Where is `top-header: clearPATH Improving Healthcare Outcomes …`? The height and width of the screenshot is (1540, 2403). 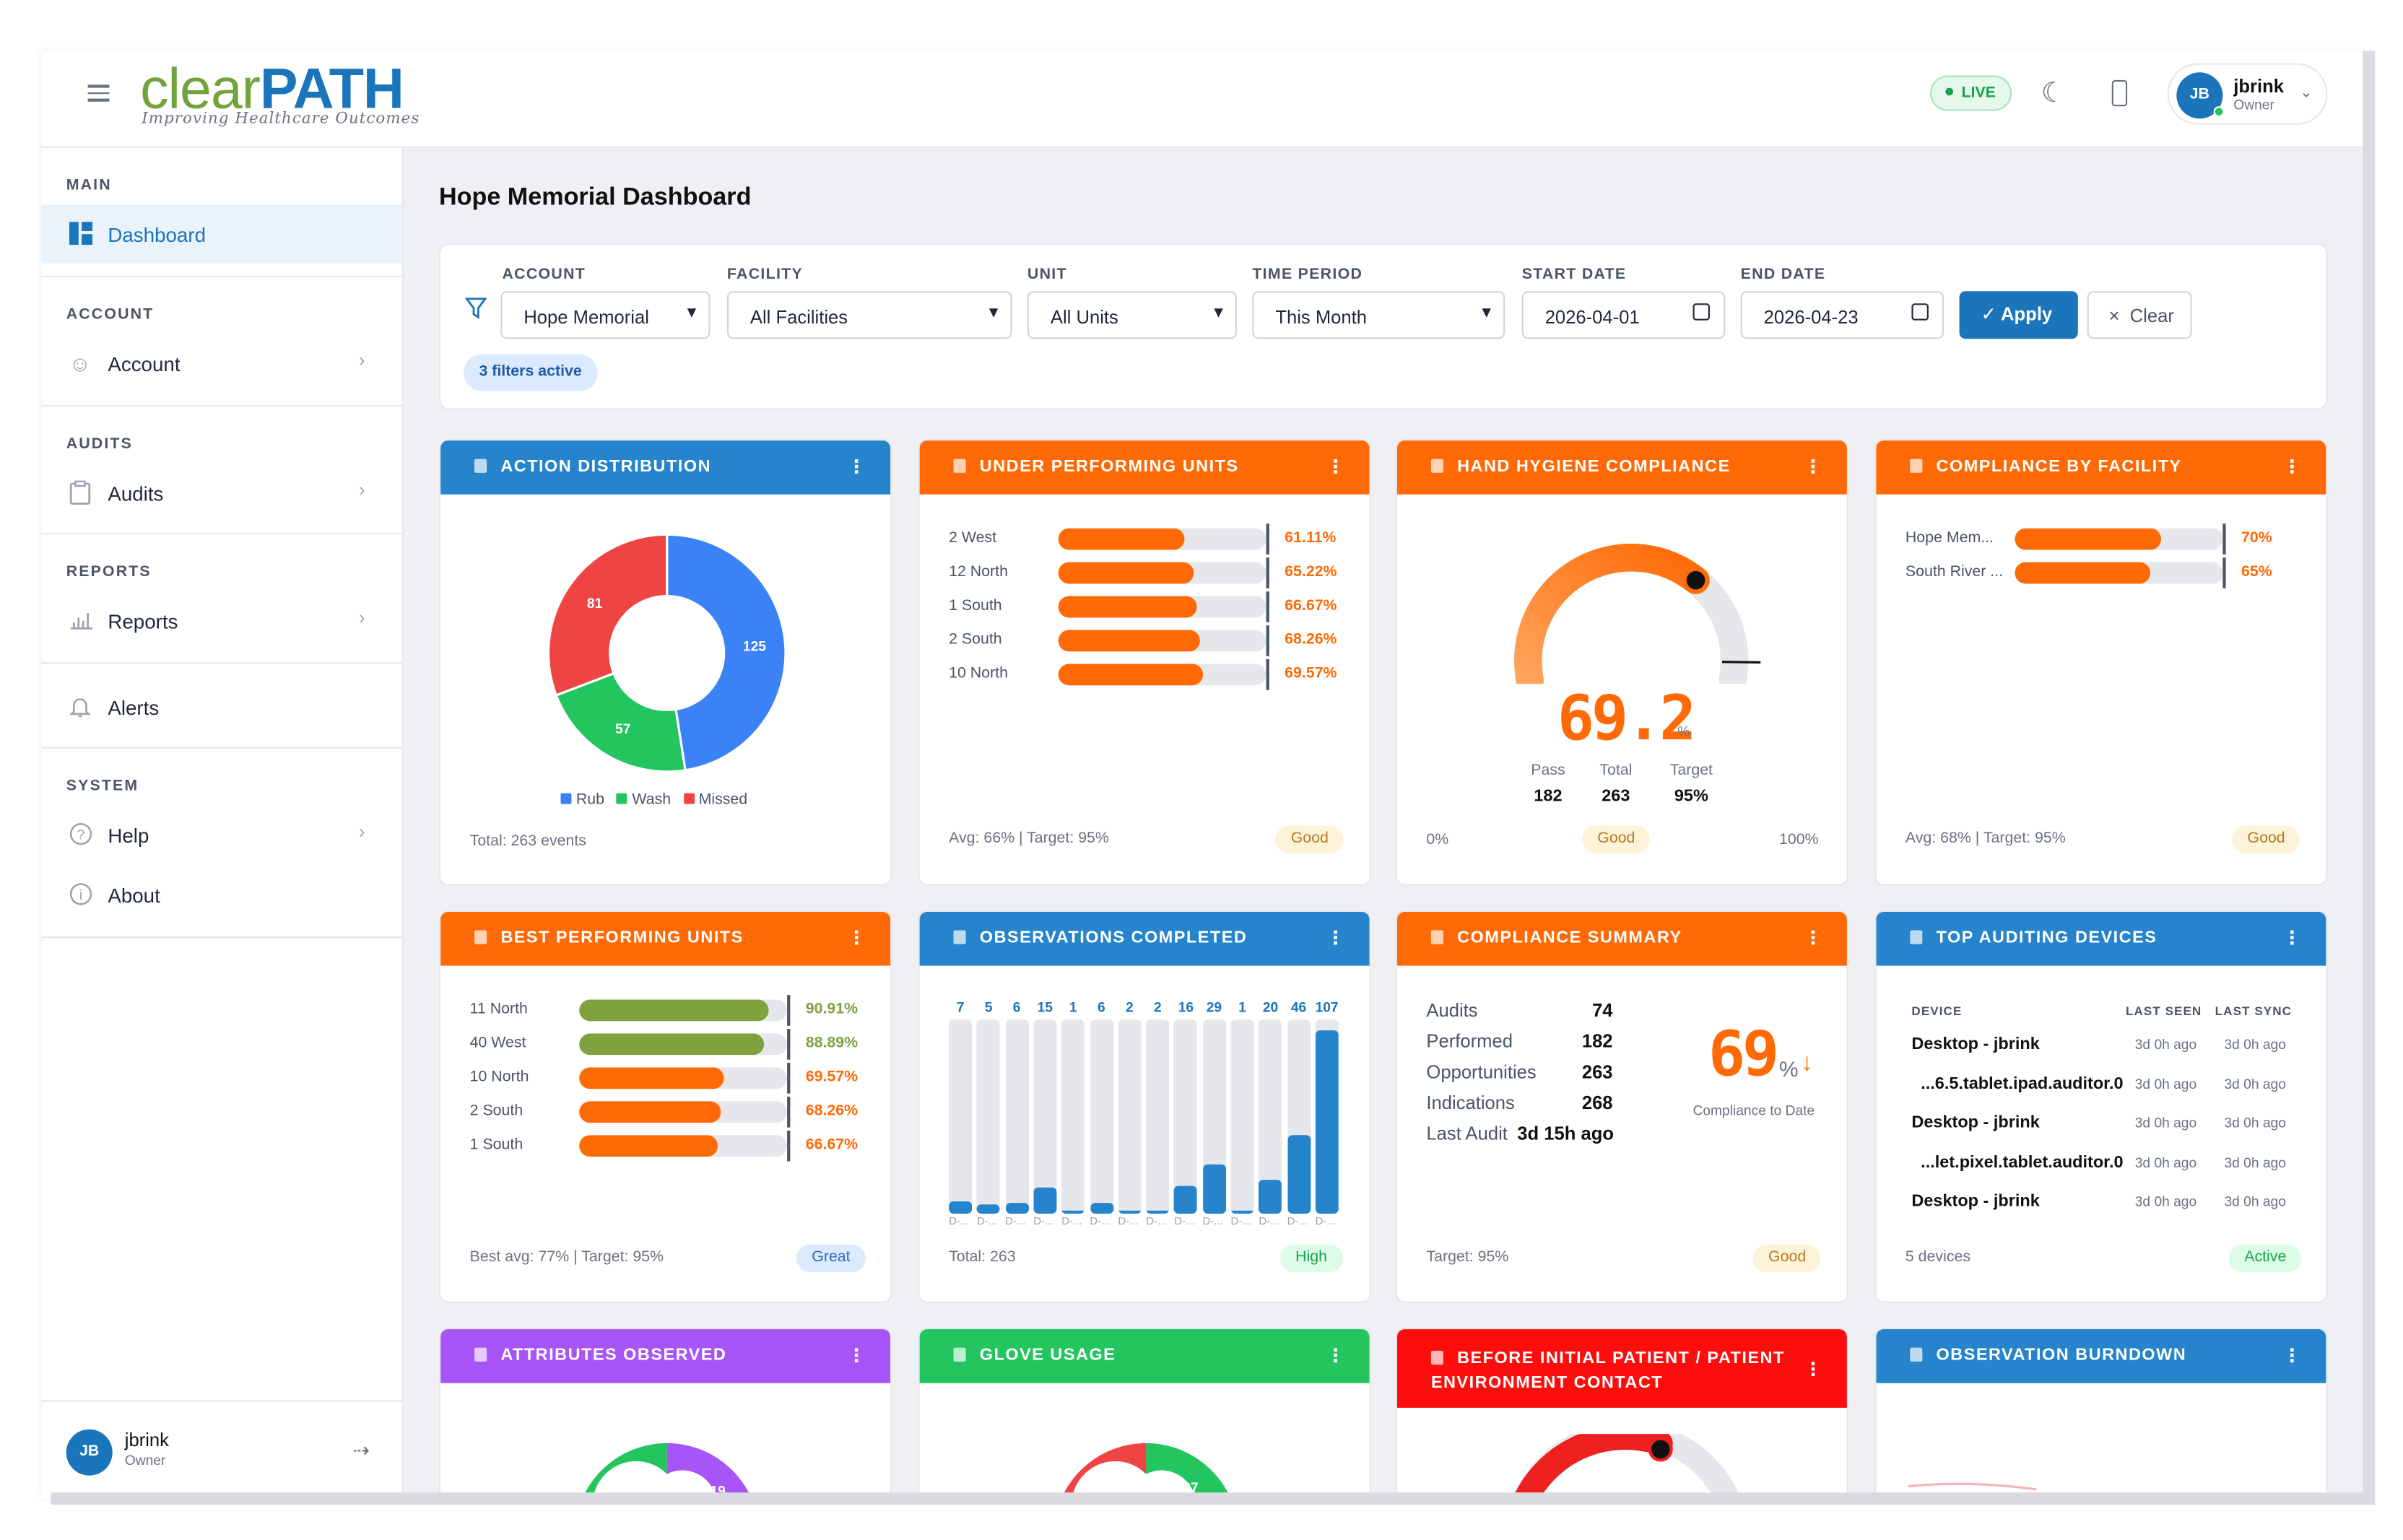 top-header: clearPATH Improving Healthcare Outcomes … is located at coordinates (1202, 100).